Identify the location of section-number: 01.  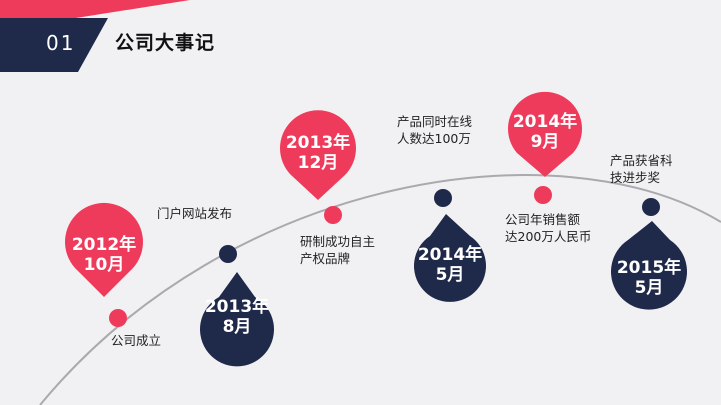
(61, 43).